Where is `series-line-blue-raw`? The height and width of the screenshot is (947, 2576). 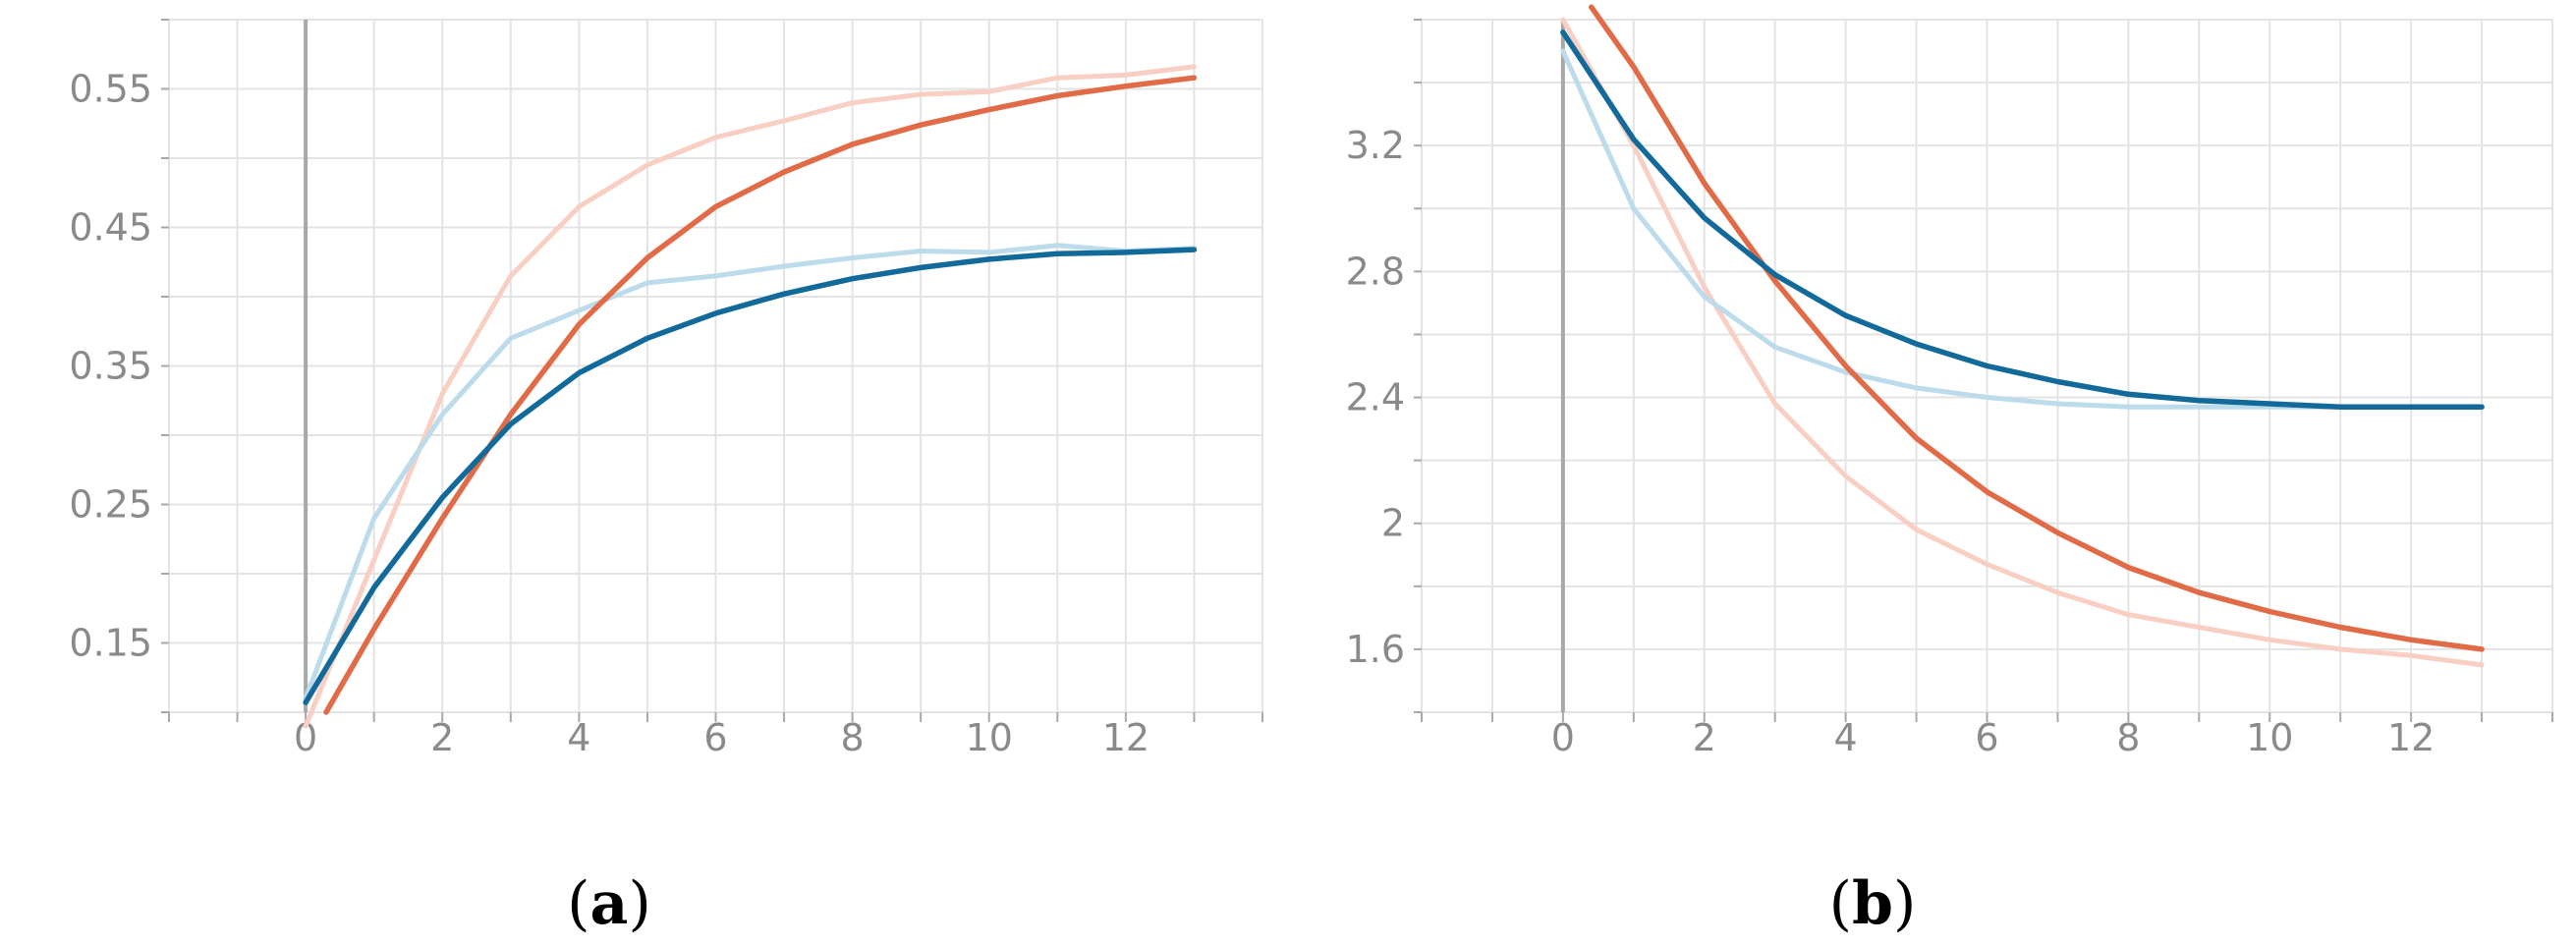
series-line-blue-raw is located at coordinates (2022, 229).